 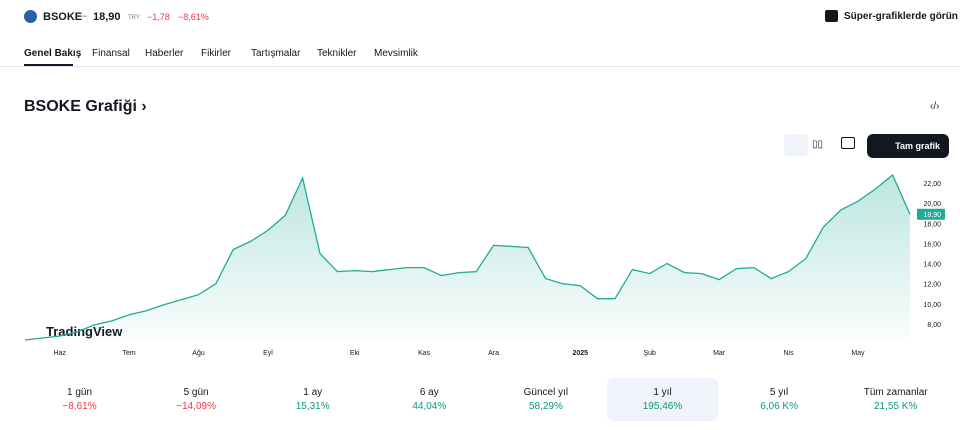 I want to click on change-pct: −8,61%, so click(x=193, y=17).